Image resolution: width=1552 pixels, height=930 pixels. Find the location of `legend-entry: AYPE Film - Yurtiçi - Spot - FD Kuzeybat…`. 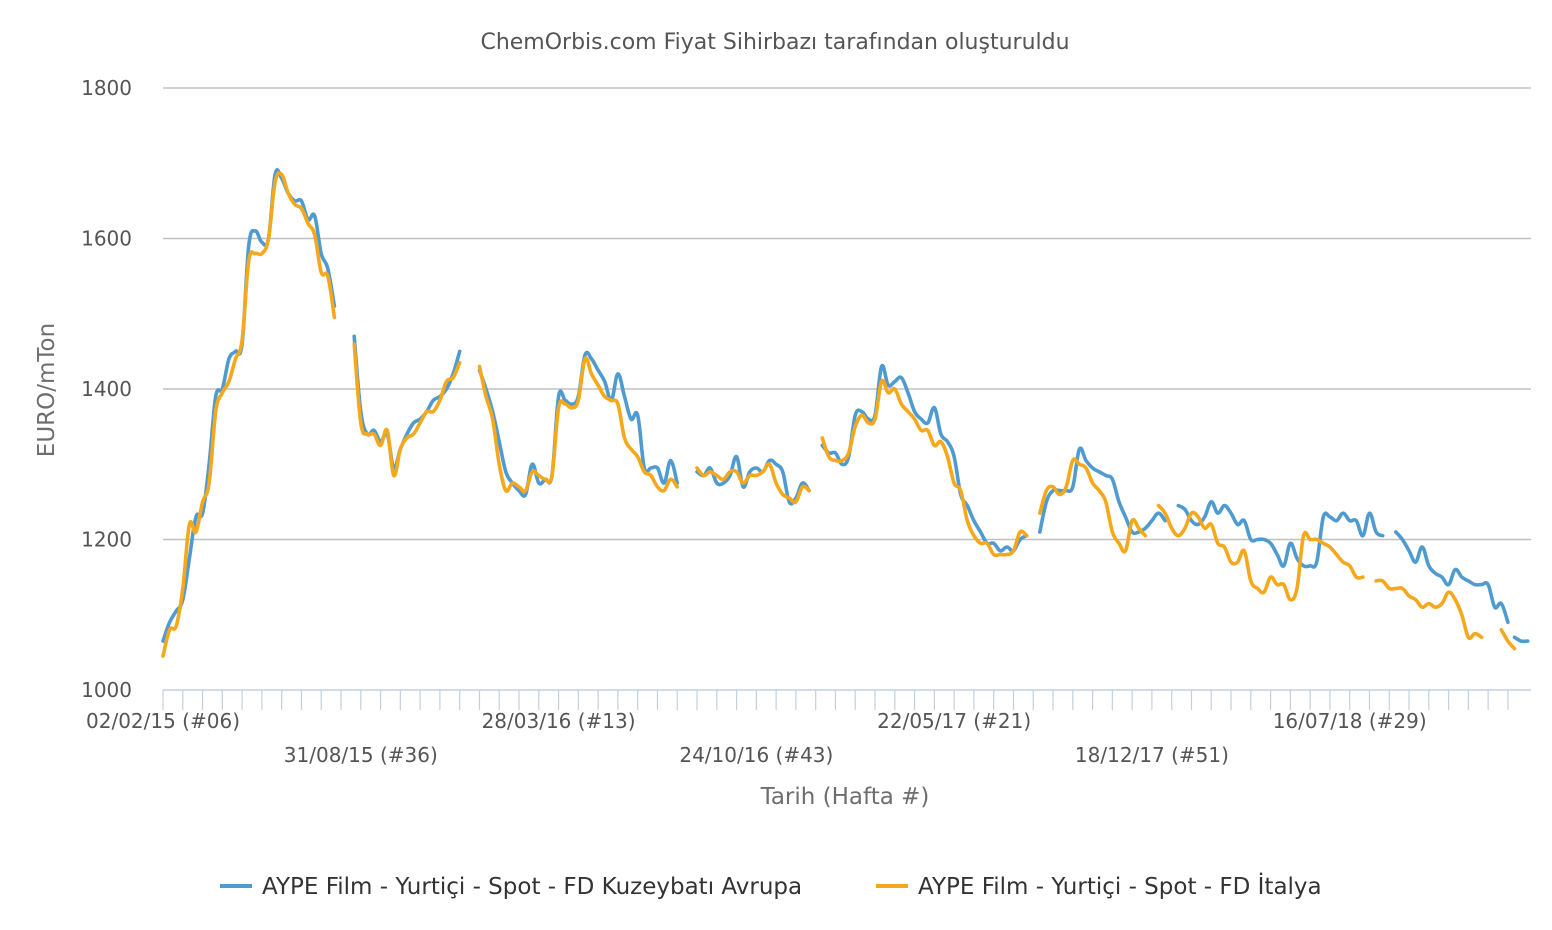

legend-entry: AYPE Film - Yurtiçi - Spot - FD Kuzeybat… is located at coordinates (532, 887).